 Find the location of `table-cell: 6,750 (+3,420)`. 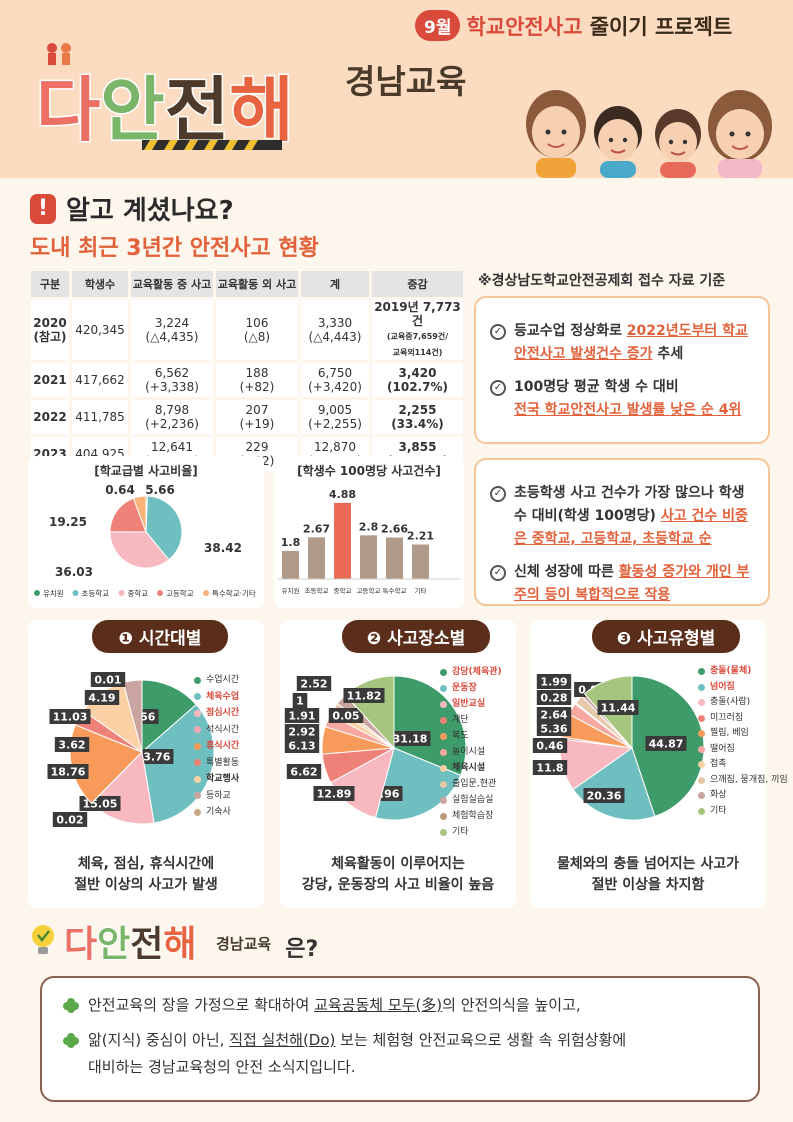

table-cell: 6,750 (+3,420) is located at coordinates (335, 380).